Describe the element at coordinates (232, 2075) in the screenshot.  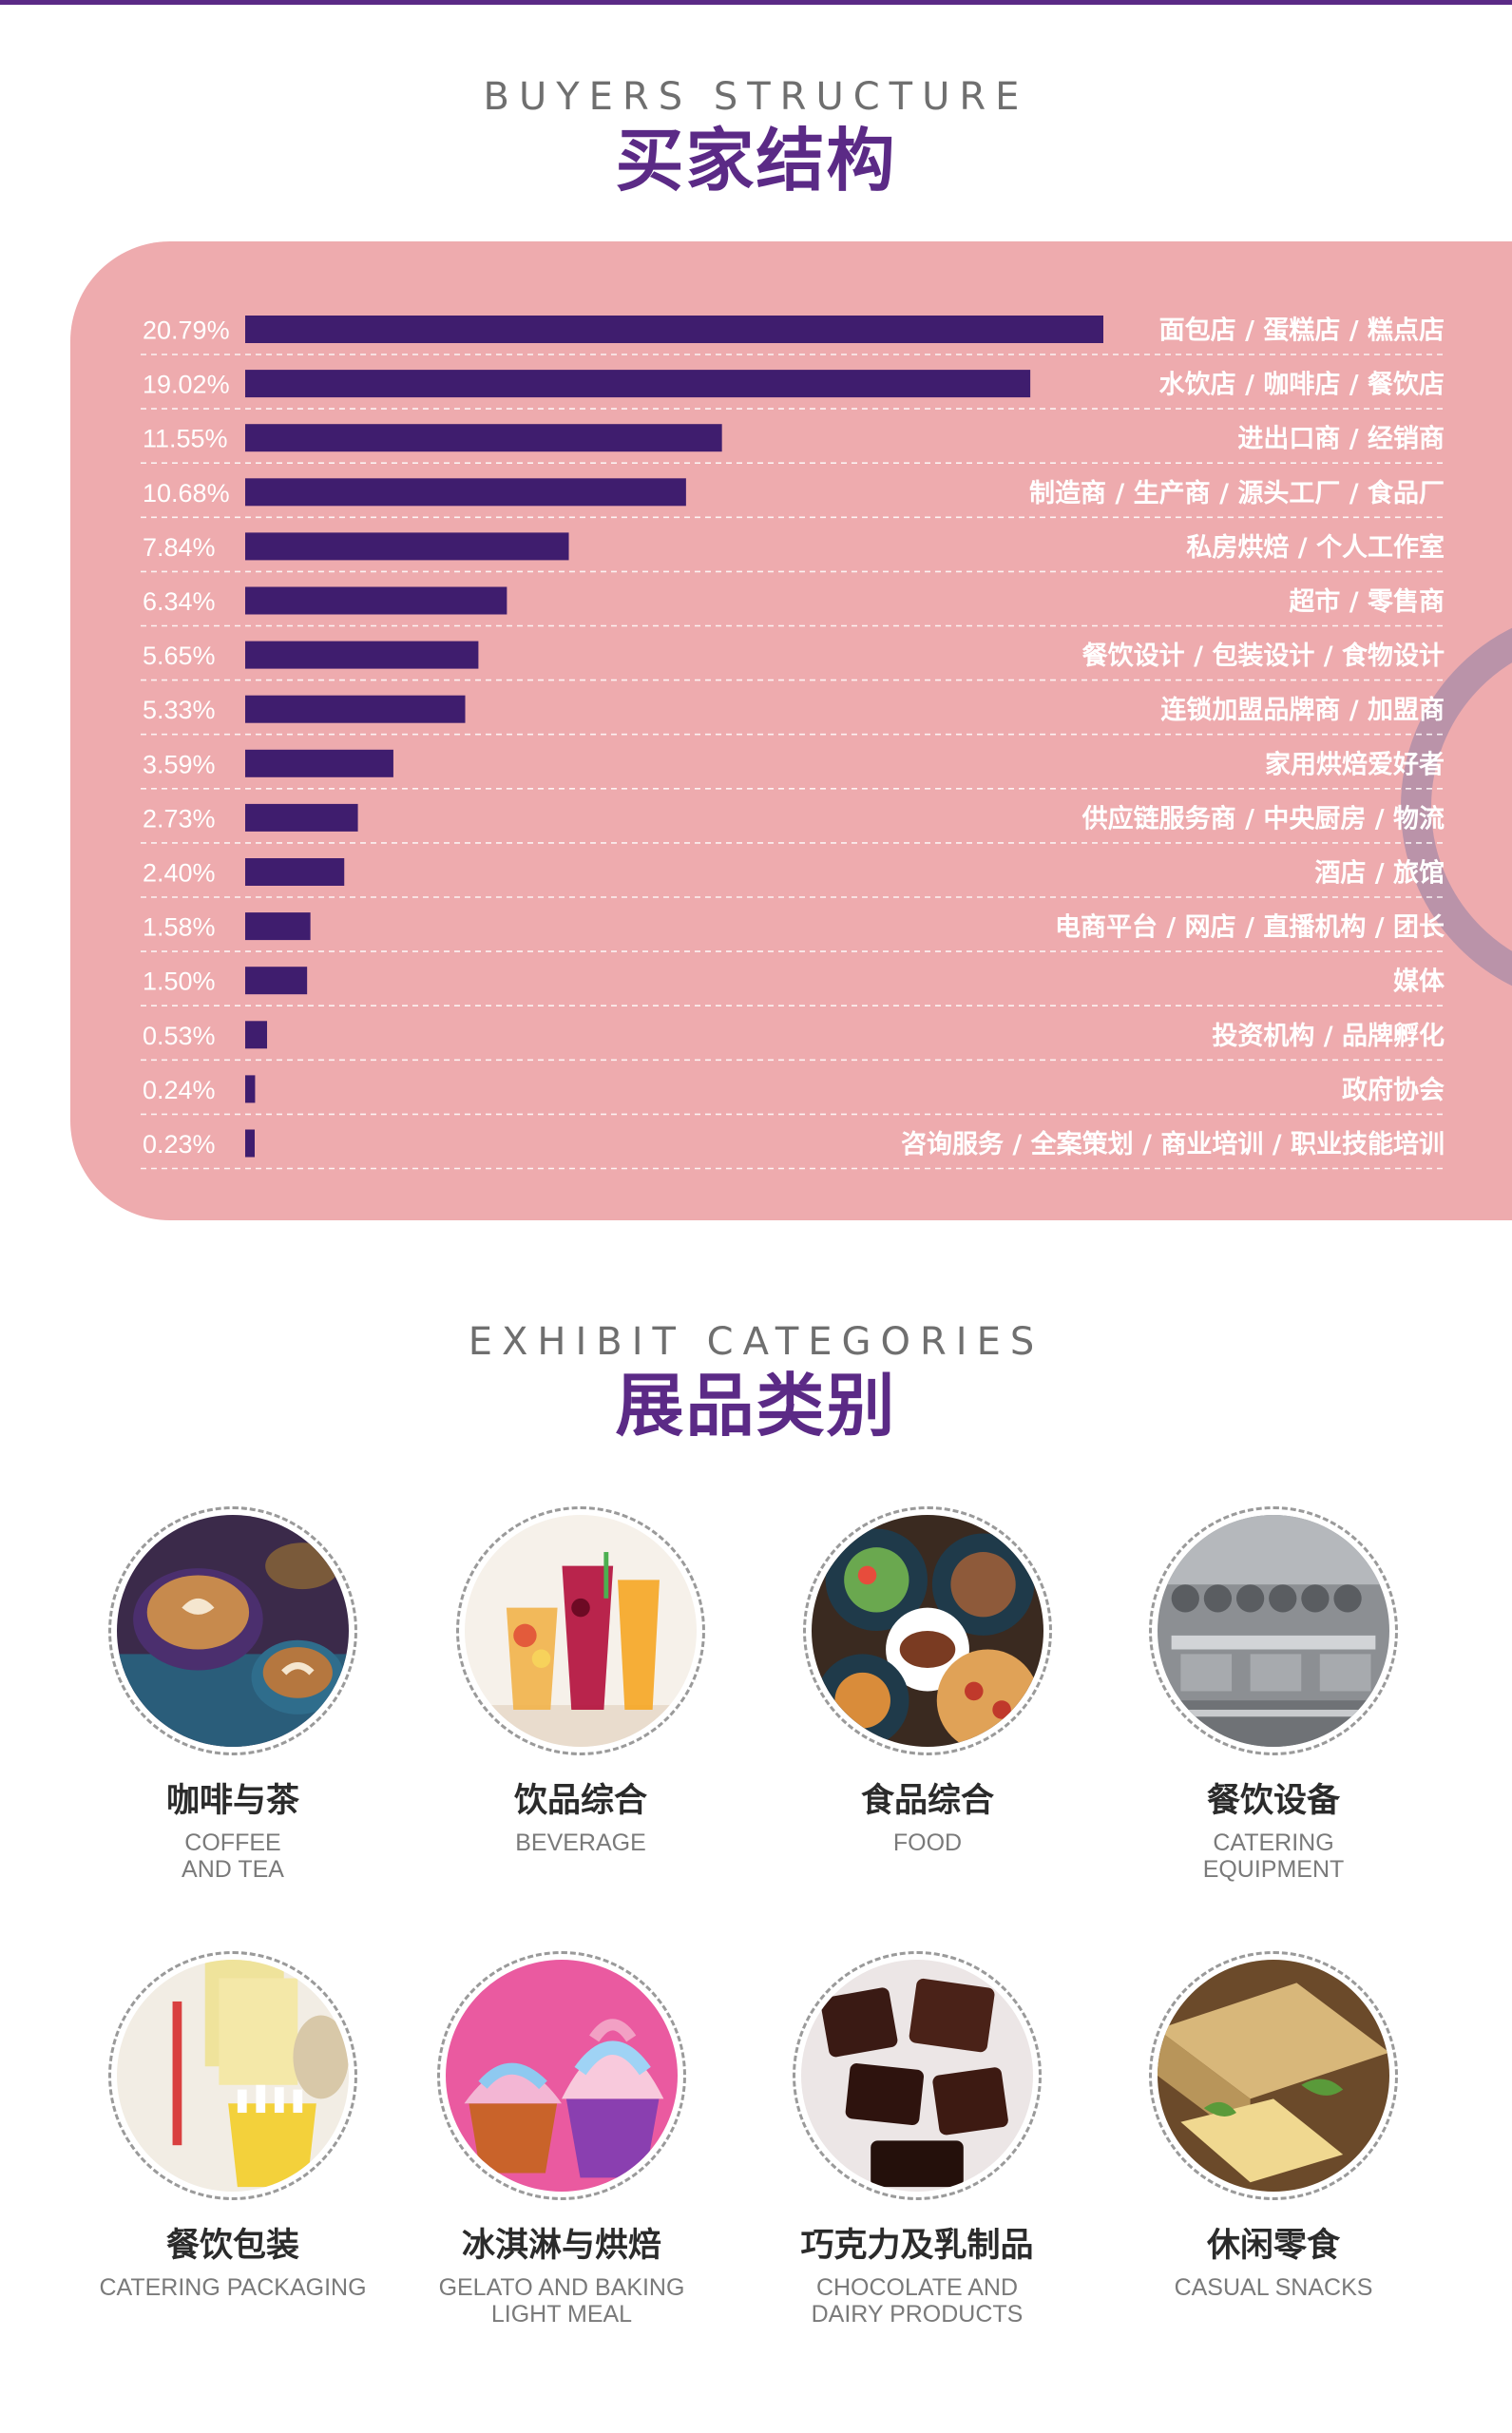
I see `packaging-photo-icon` at that location.